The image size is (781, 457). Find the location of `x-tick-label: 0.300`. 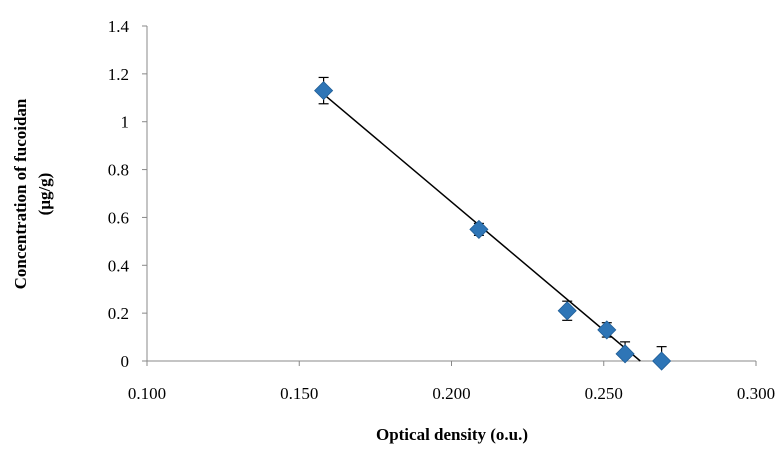

x-tick-label: 0.300 is located at coordinates (756, 393).